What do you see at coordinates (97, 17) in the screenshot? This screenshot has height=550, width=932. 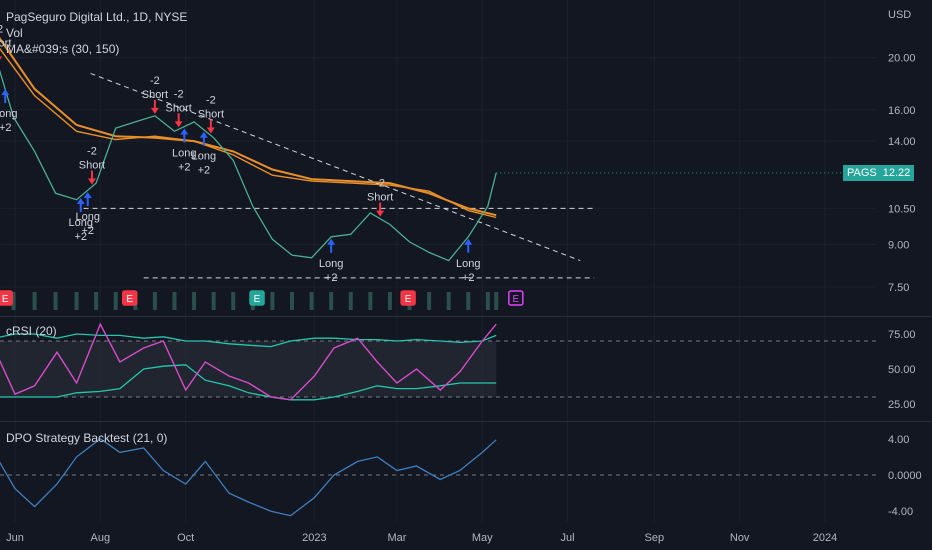 I see `chart-title: PagSeguro Digital Ltd., 1D, NYSE` at bounding box center [97, 17].